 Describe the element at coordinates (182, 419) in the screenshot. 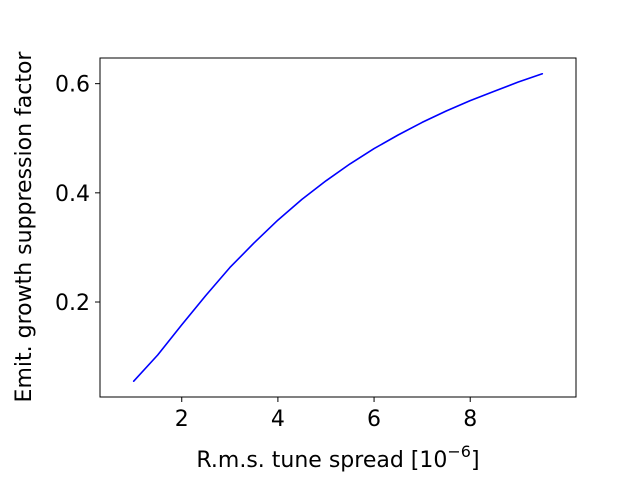

I see `x-tick-label: 2` at that location.